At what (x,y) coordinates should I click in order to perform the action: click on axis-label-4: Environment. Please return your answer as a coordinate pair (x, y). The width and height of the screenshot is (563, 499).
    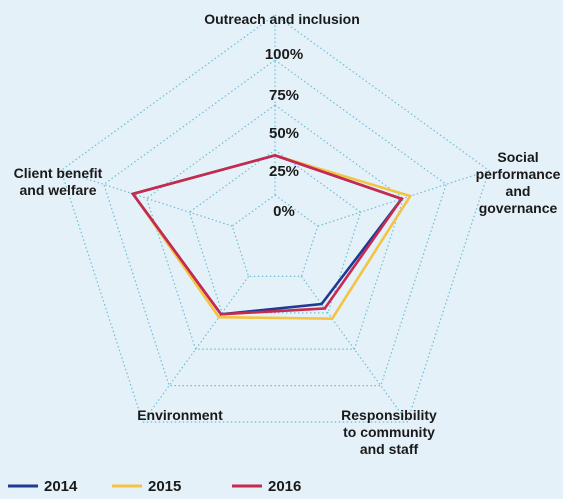
    Looking at the image, I should click on (180, 415).